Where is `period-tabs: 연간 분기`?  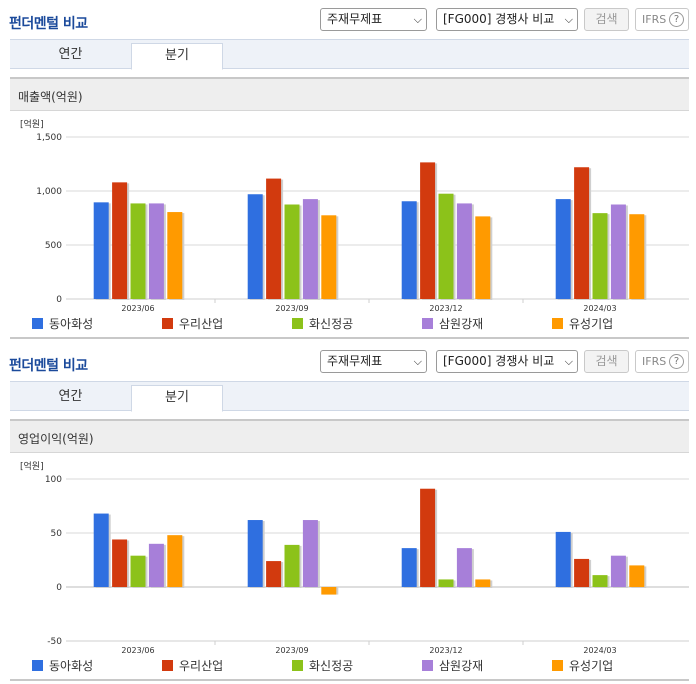 period-tabs: 연간 분기 is located at coordinates (349, 54).